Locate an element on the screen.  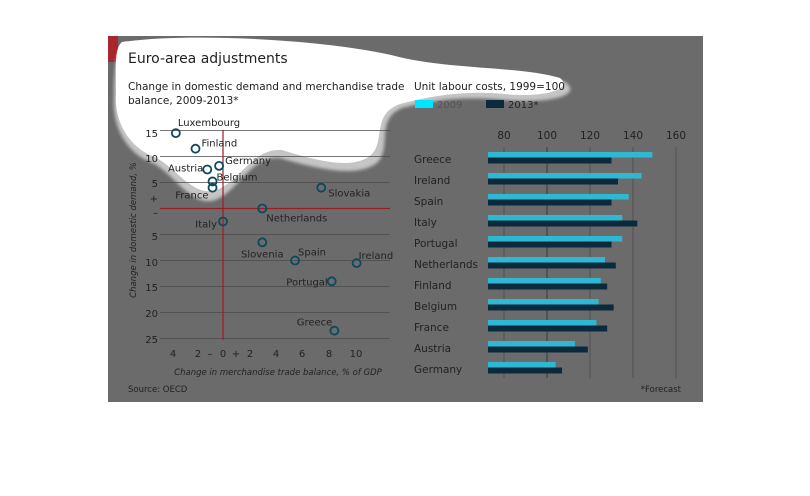
scatter-x-tick-label: 0 is located at coordinates (223, 354).